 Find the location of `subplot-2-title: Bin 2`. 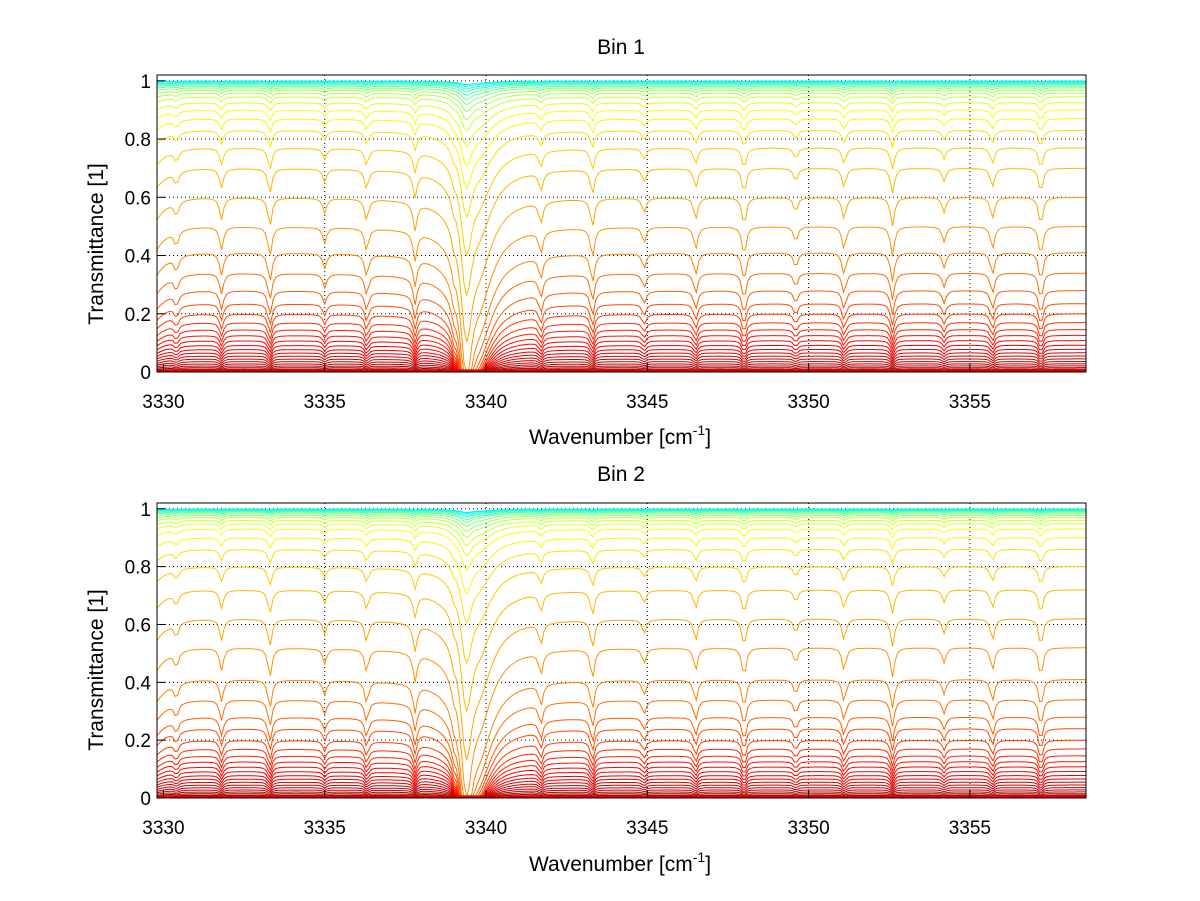

subplot-2-title: Bin 2 is located at coordinates (621, 474).